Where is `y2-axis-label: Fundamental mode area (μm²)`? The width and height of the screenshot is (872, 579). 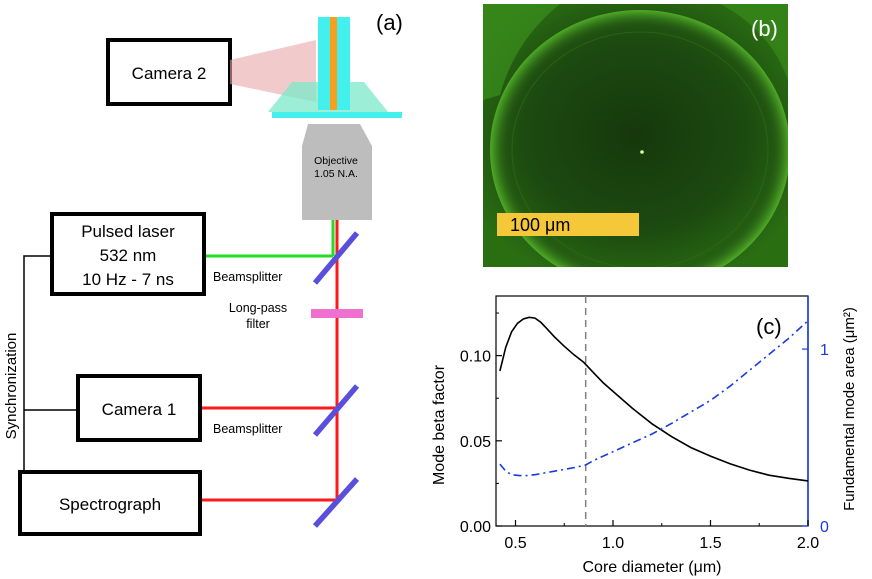 y2-axis-label: Fundamental mode area (μm²) is located at coordinates (849, 409).